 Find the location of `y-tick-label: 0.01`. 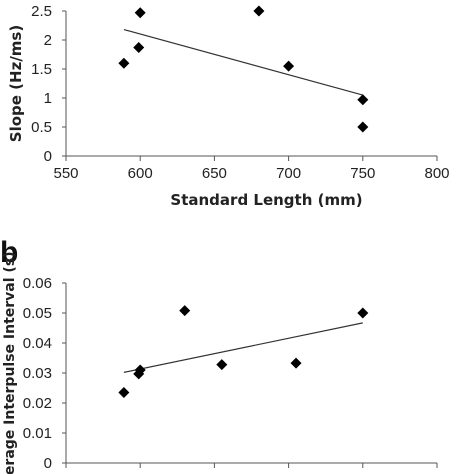

y-tick-label: 0.01 is located at coordinates (37, 433).